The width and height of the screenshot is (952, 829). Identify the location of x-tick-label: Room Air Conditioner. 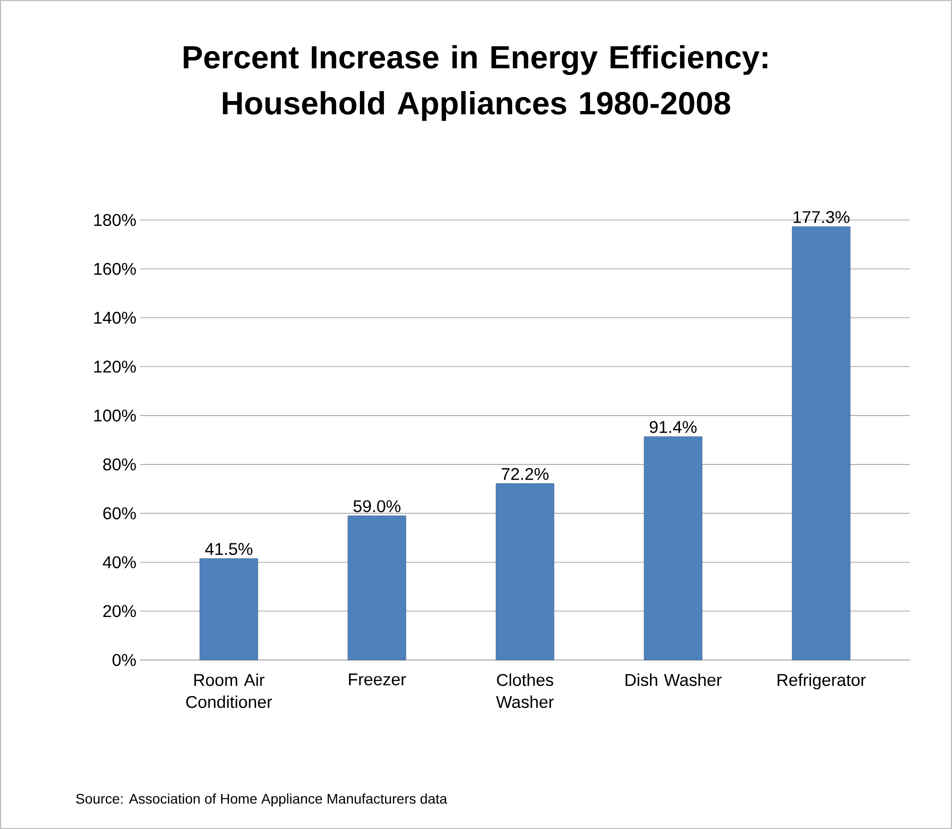
(229, 691).